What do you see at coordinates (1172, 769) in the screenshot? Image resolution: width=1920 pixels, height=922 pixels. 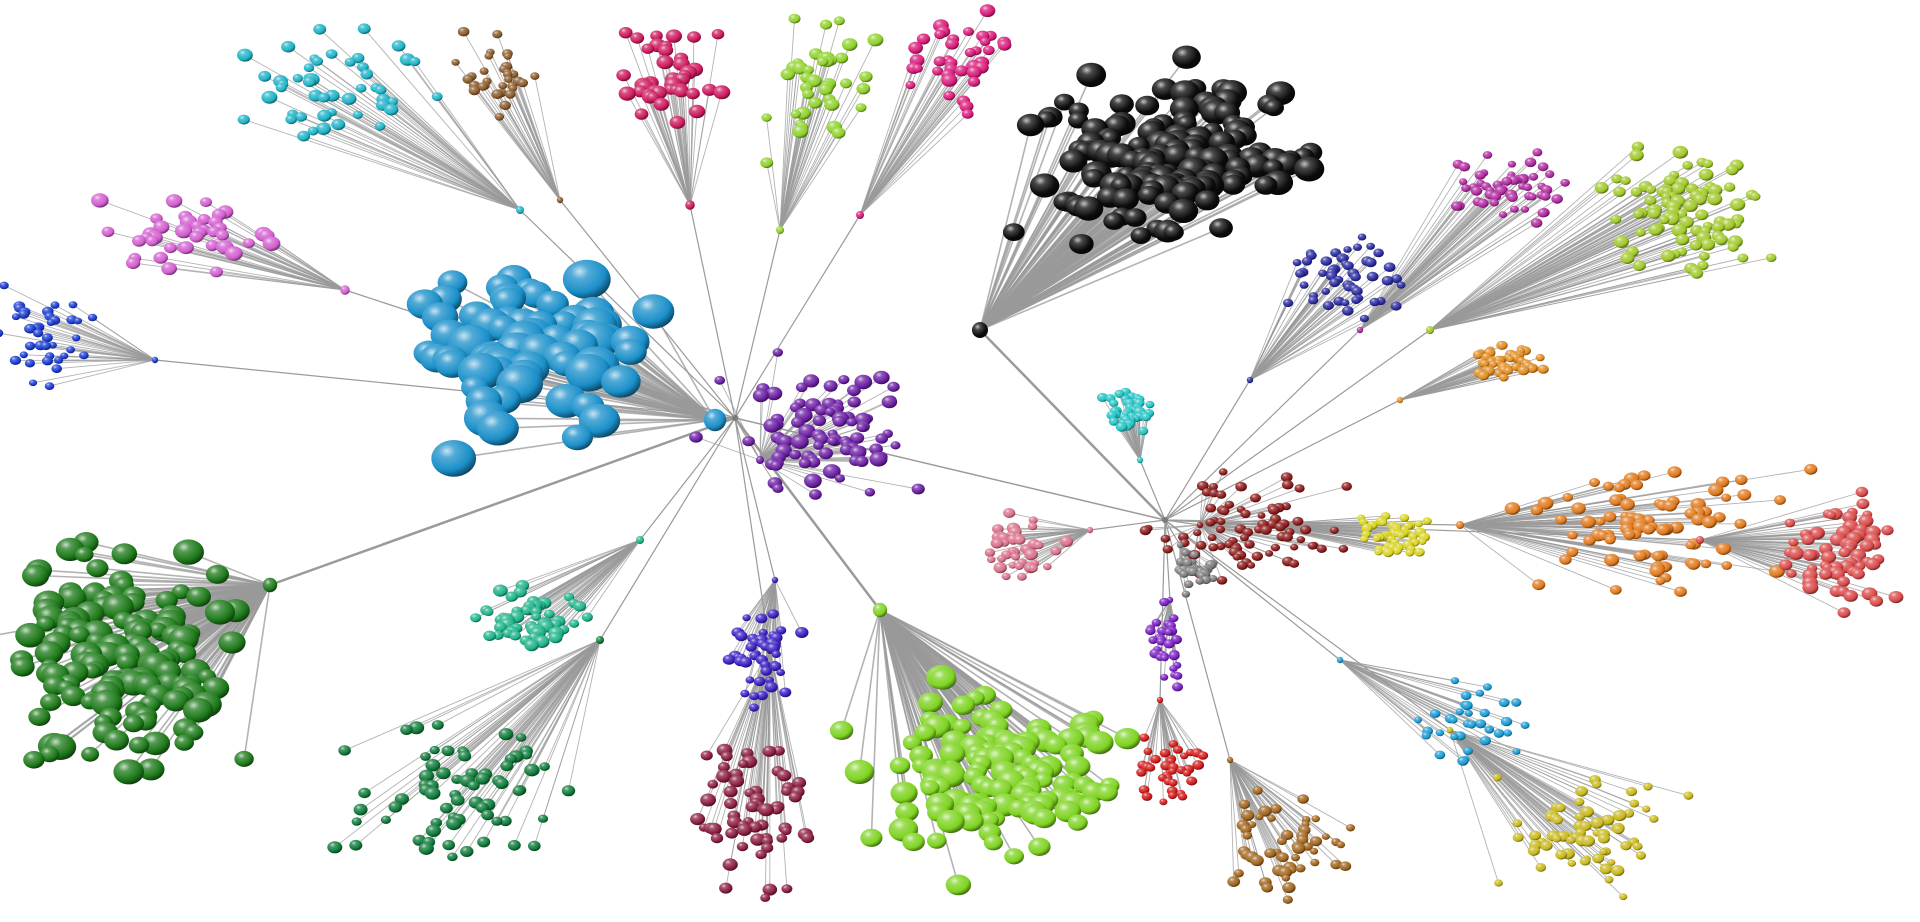 I see `red-cluster` at bounding box center [1172, 769].